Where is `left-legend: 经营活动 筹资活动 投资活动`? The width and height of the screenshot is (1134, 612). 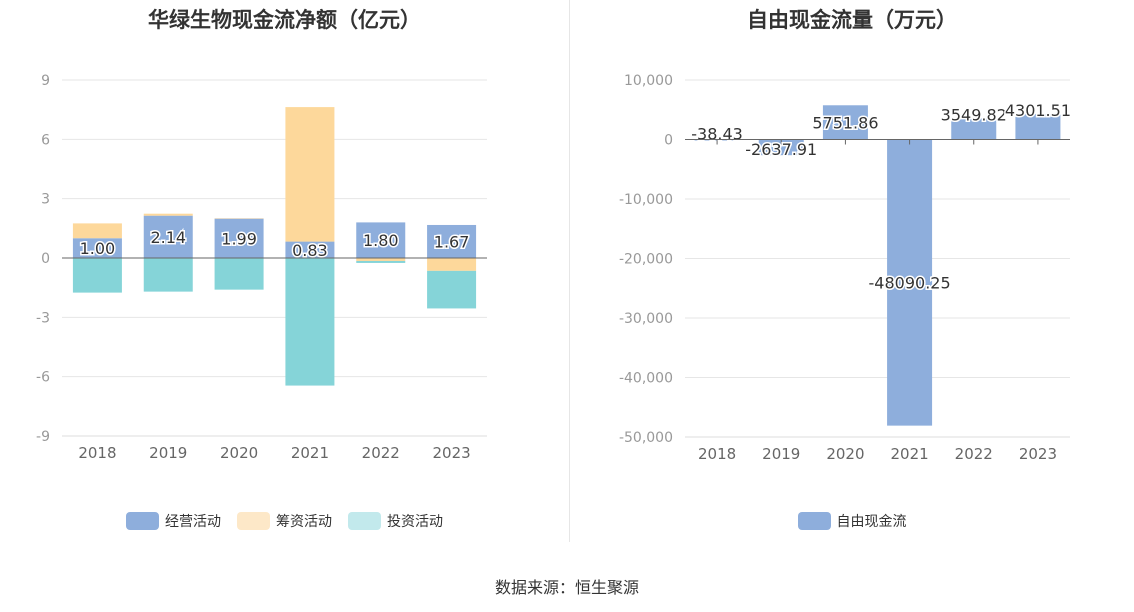
left-legend: 经营活动 筹资活动 投资活动 is located at coordinates (284, 521).